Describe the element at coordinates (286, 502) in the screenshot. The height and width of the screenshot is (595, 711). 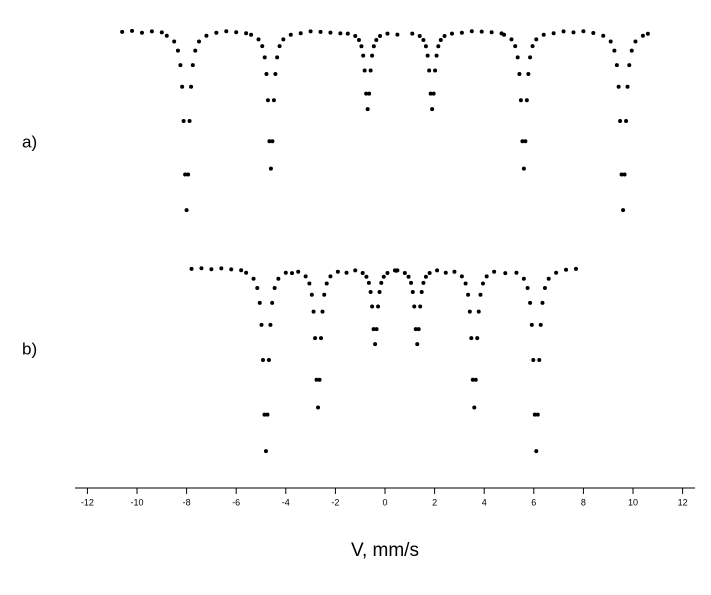
I see `x-tick-label: -4` at that location.